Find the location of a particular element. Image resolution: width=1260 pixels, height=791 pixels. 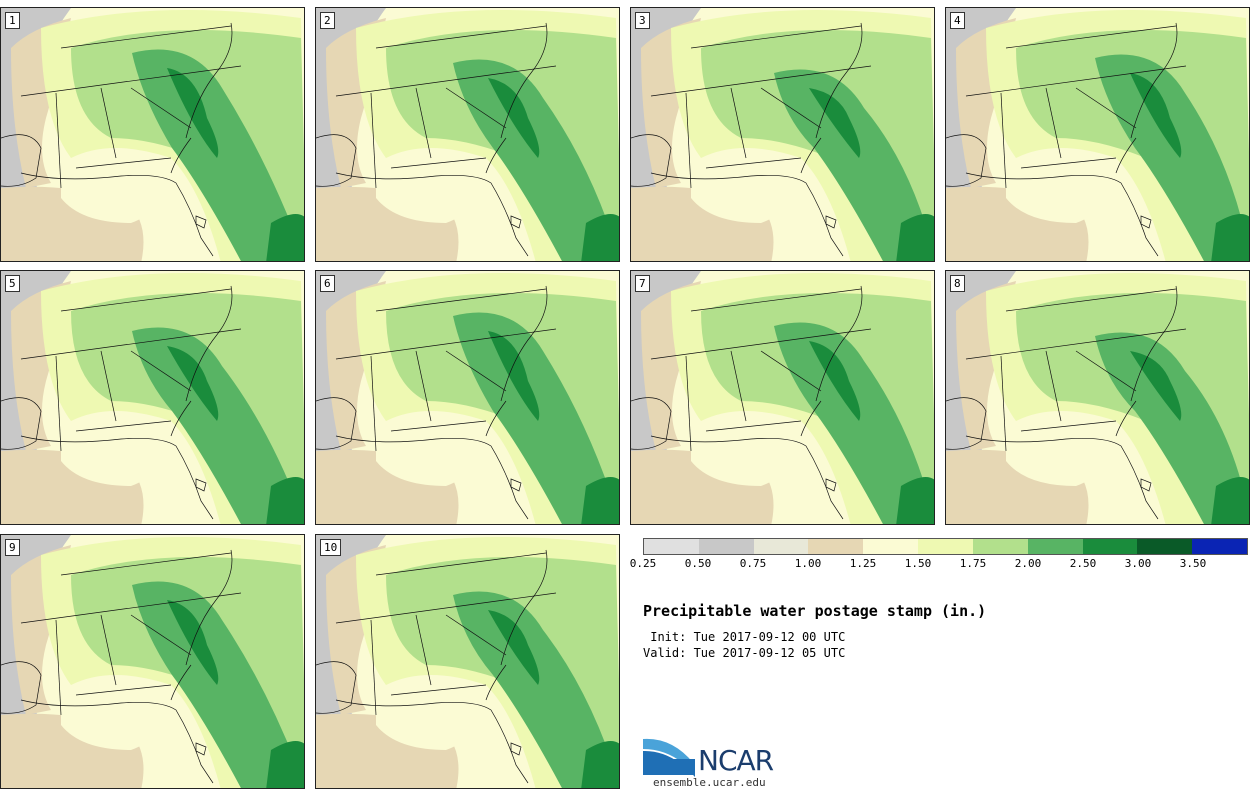

colorbar is located at coordinates (945, 546).